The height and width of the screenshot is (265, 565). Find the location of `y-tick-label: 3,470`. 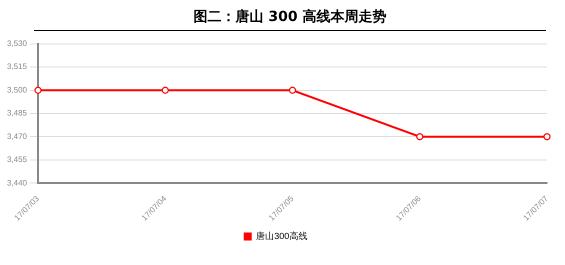

y-tick-label: 3,470 is located at coordinates (17, 136).